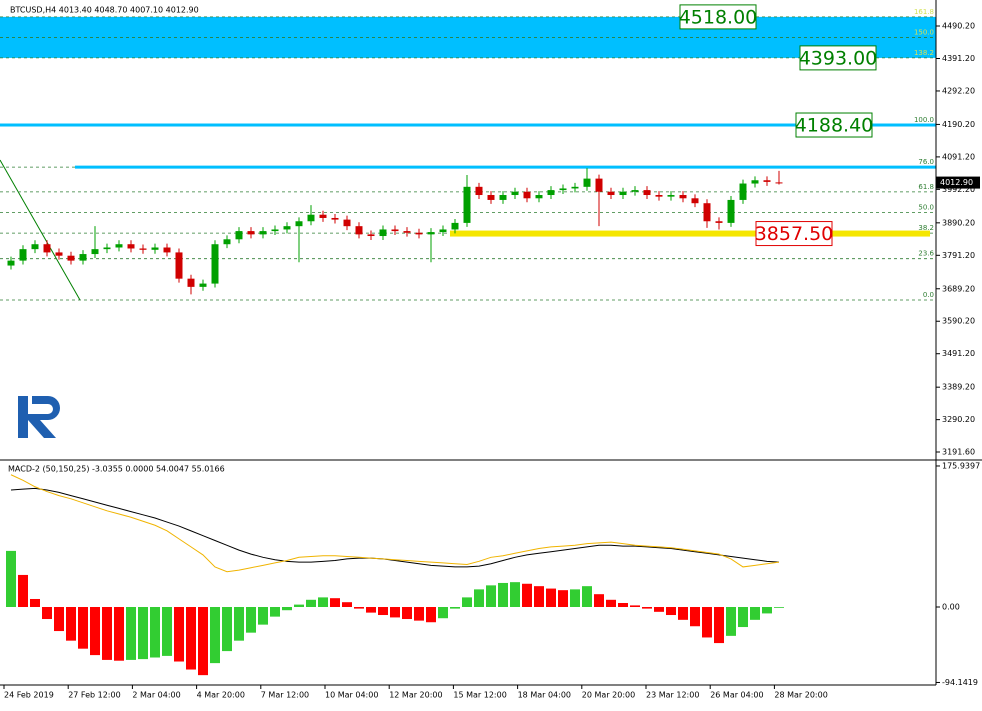 The width and height of the screenshot is (982, 711). I want to click on x-tick-label: 2 Mar 04:00, so click(156, 695).